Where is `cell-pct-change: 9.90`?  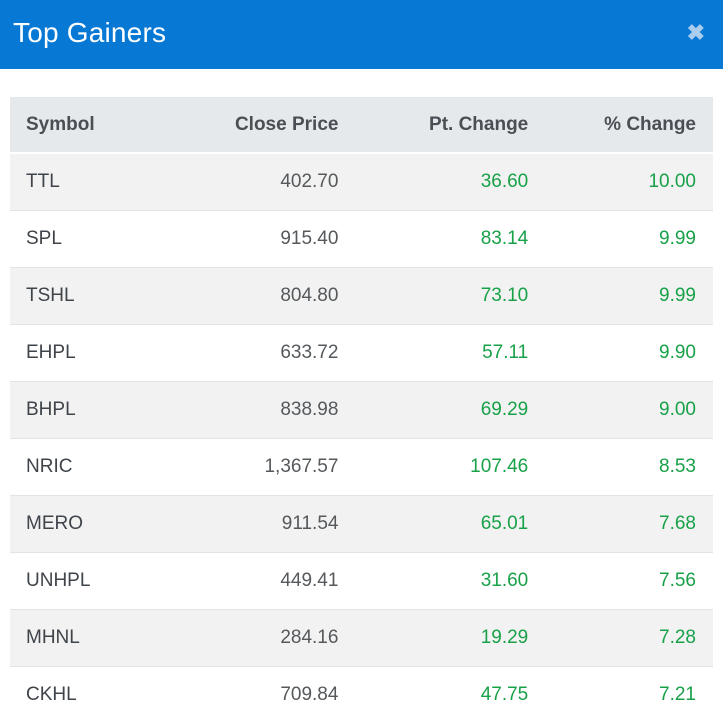 cell-pct-change: 9.90 is located at coordinates (628, 353).